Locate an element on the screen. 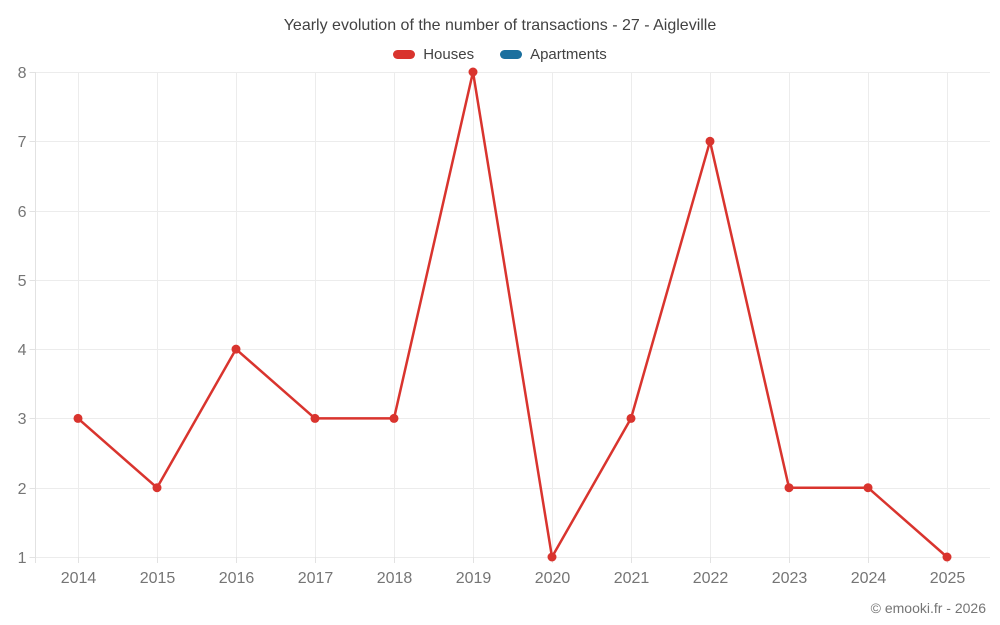  data-point-houses-2017 is located at coordinates (315, 418).